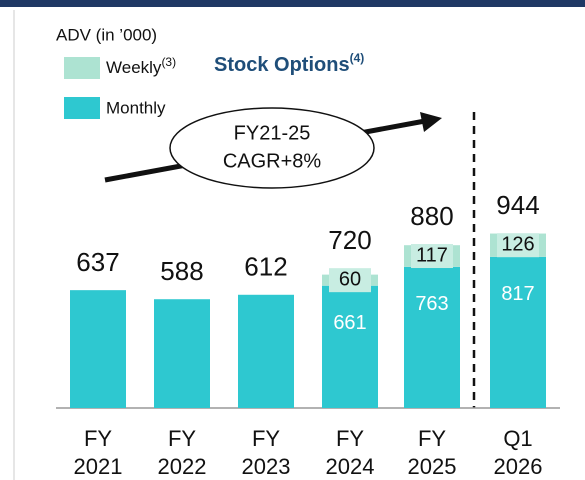  What do you see at coordinates (292, 3) in the screenshot?
I see `top-bar` at bounding box center [292, 3].